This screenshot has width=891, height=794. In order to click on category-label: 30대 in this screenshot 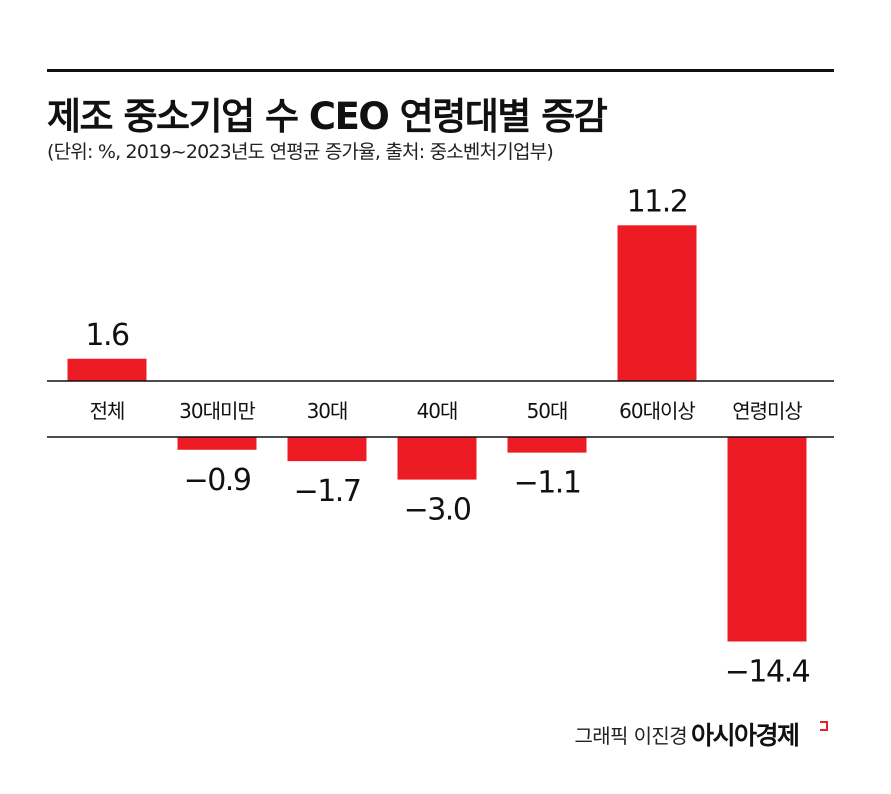, I will do `click(327, 411)`.